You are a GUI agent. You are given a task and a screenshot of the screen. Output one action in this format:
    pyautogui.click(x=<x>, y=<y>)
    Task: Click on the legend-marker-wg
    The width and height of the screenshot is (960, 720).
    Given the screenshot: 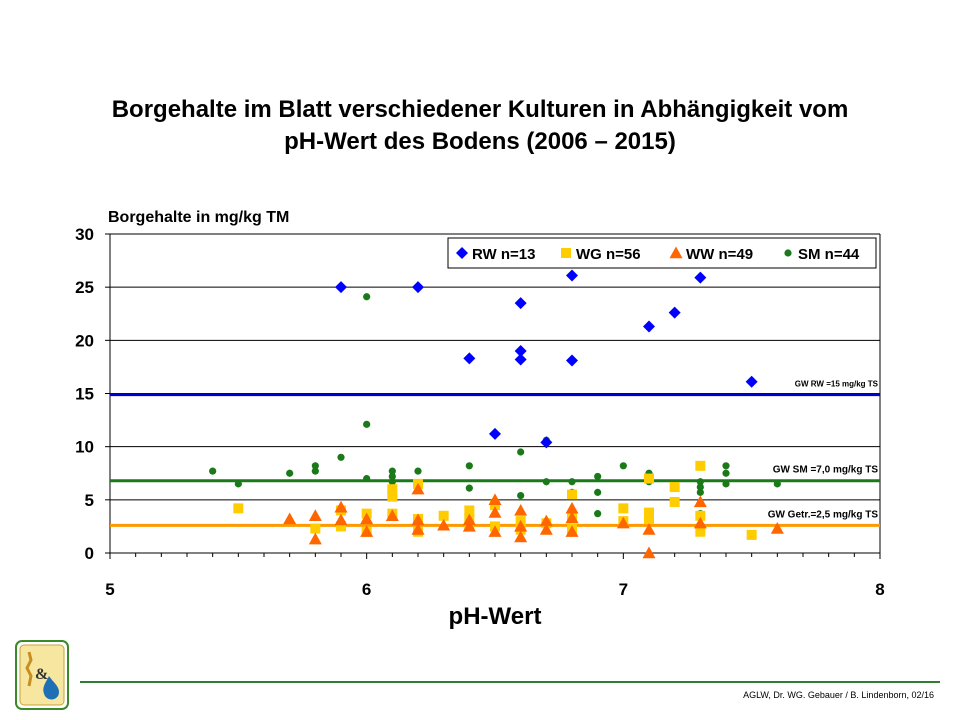 What is the action you would take?
    pyautogui.click(x=566, y=253)
    